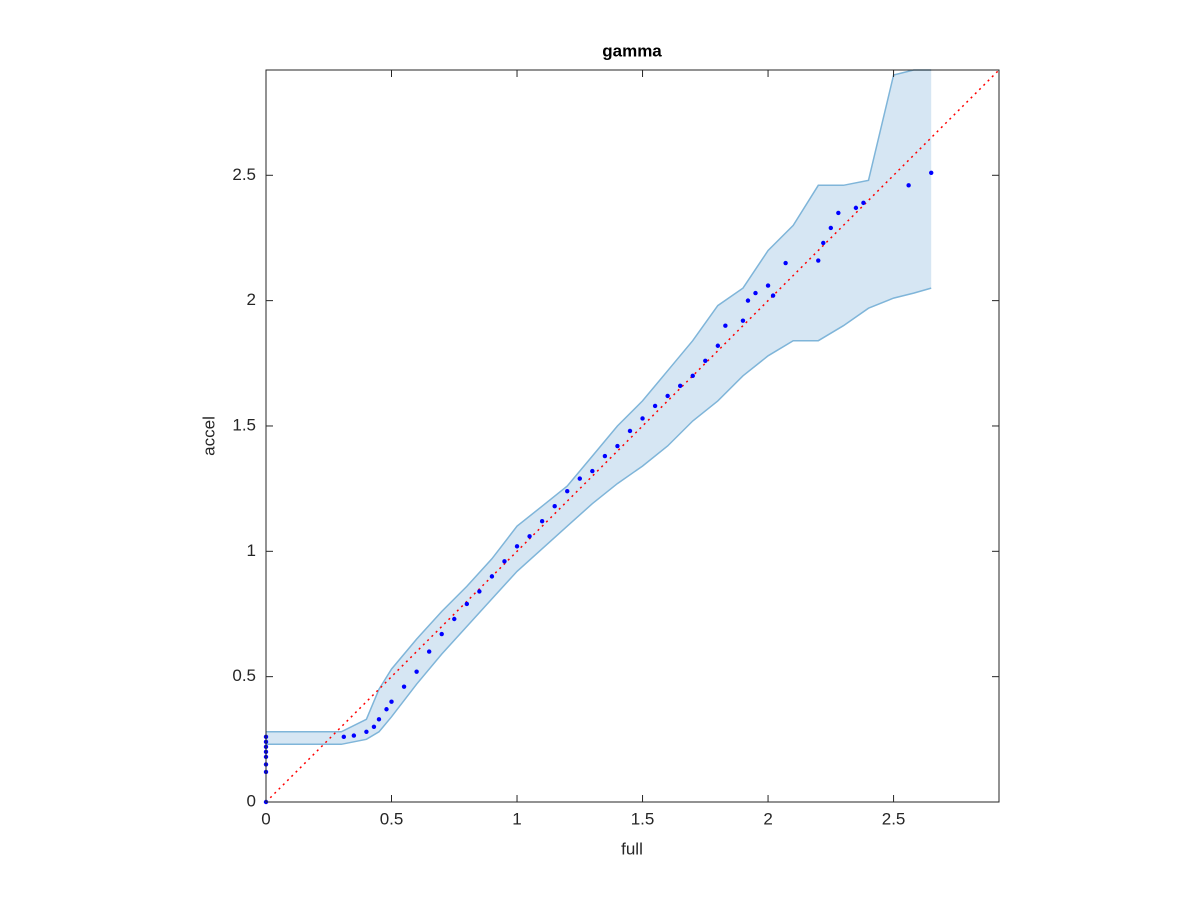 Image resolution: width=1200 pixels, height=900 pixels. I want to click on x-tick-label: 2.5, so click(894, 818).